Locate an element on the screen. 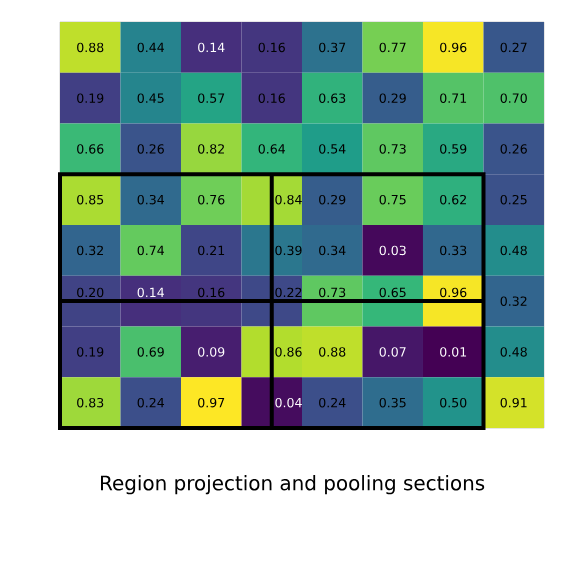  text: Region projection and pooling sections is located at coordinates (293, 485).